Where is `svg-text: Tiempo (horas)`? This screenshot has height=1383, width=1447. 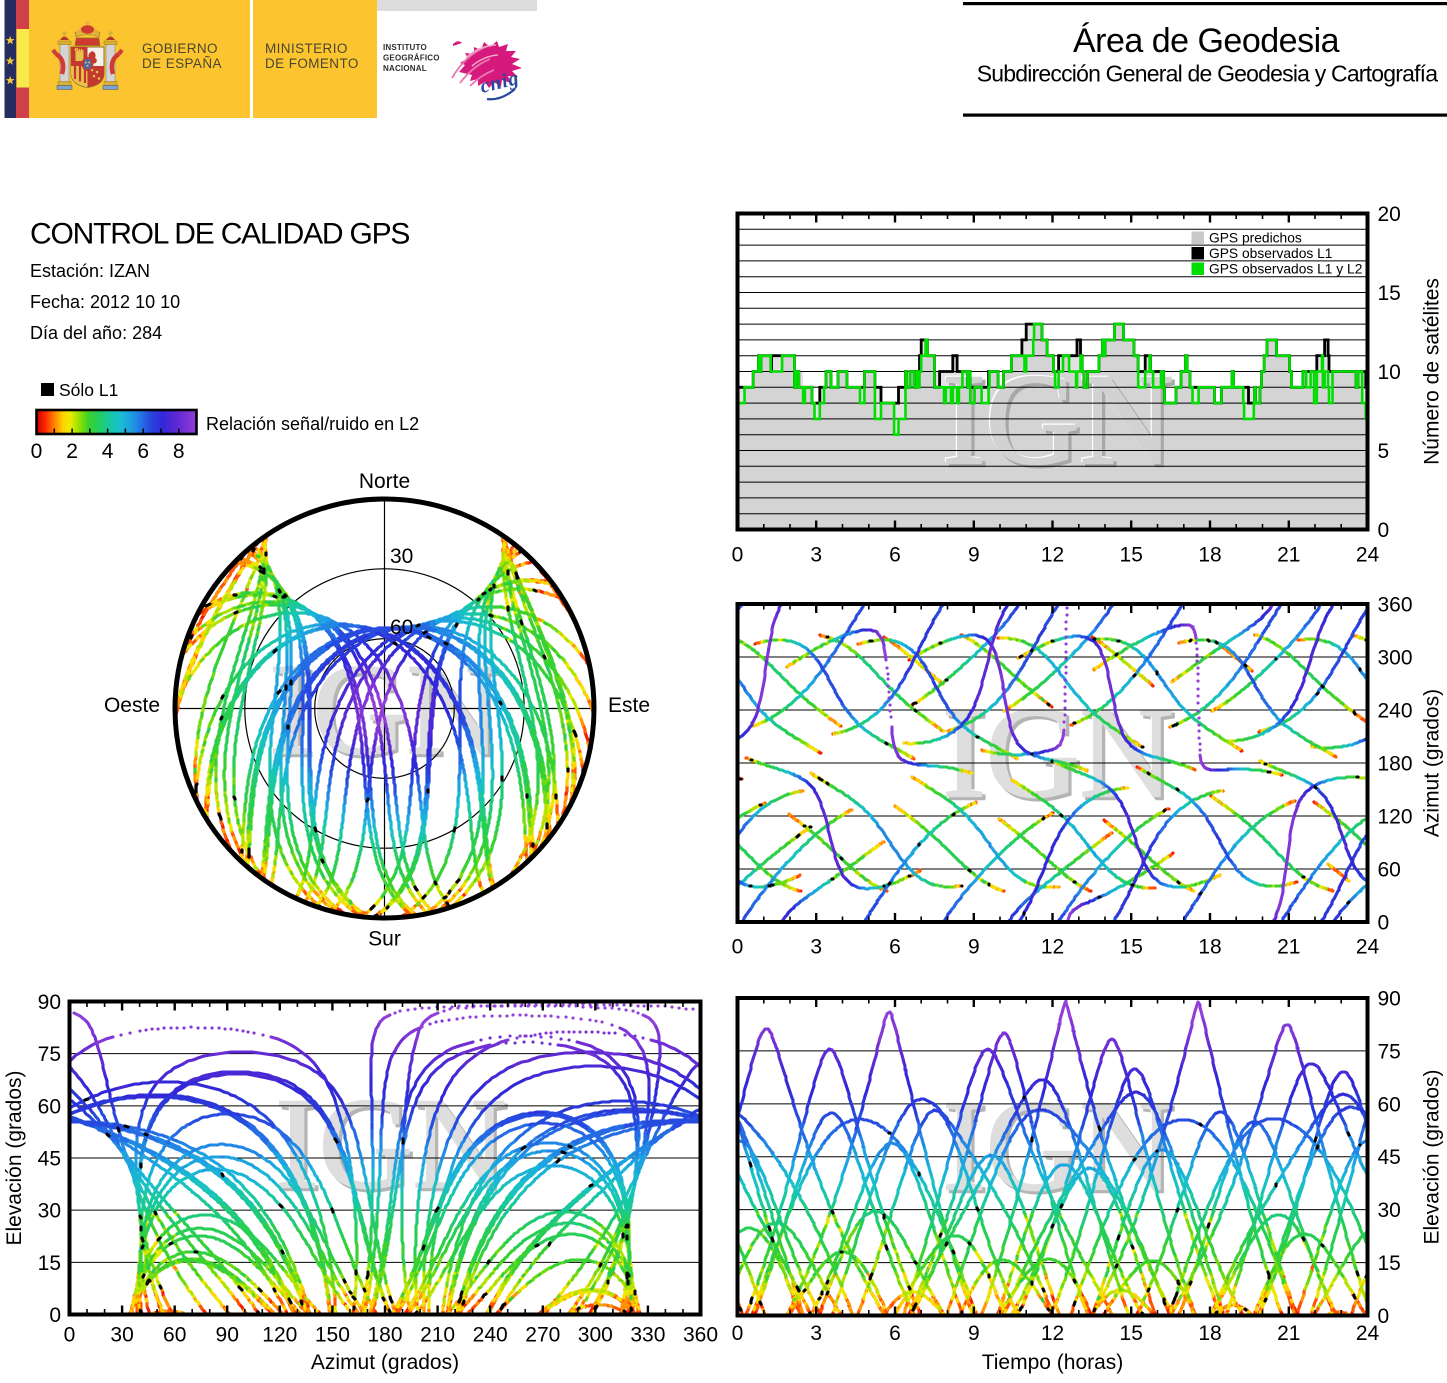
svg-text: Tiempo (horas) is located at coordinates (1053, 1362).